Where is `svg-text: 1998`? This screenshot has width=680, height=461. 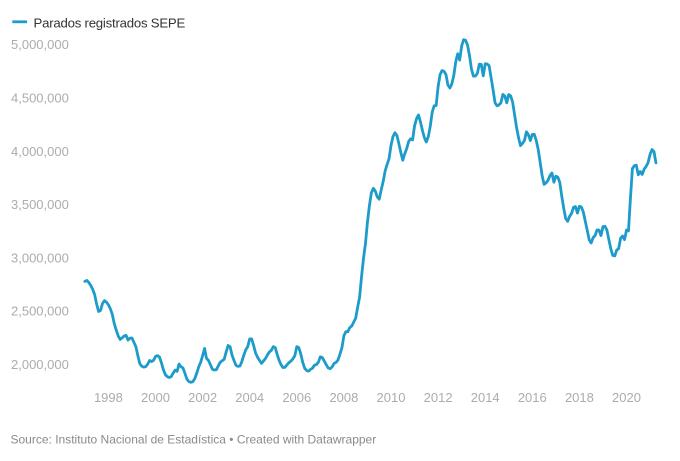
svg-text: 1998 is located at coordinates (108, 397).